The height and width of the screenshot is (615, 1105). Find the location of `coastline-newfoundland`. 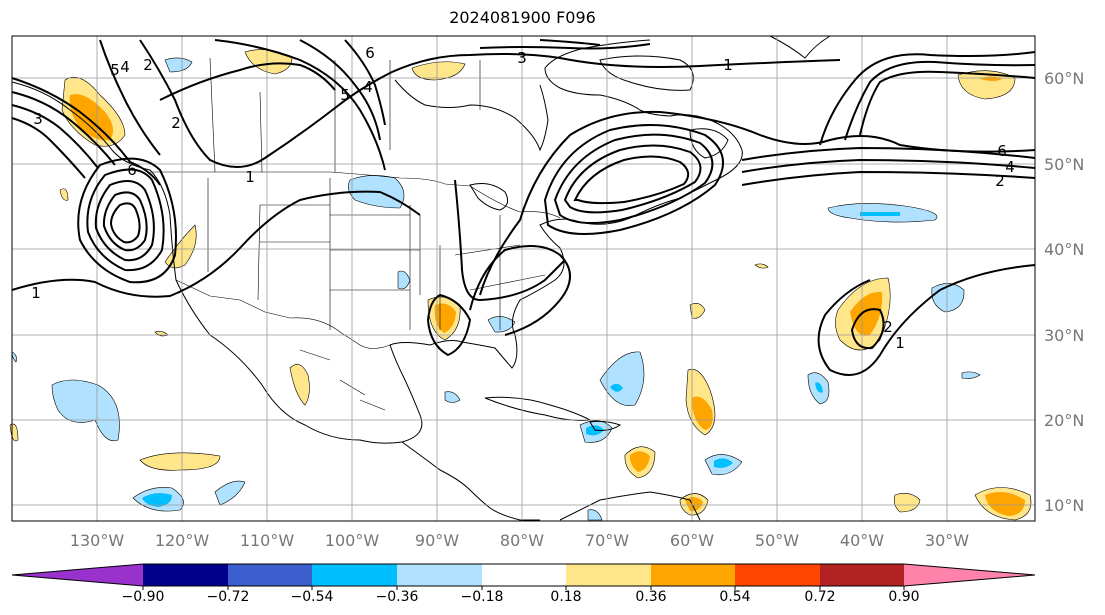

coastline-newfoundland is located at coordinates (709, 143).